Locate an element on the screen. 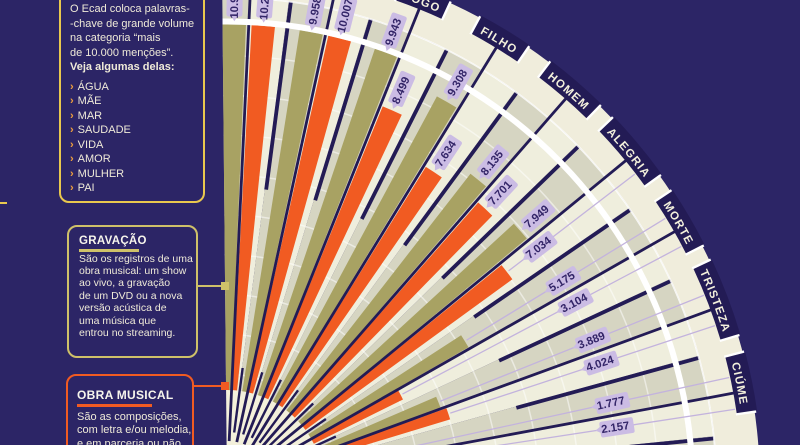  svg-text: 10.261 is located at coordinates (265, 10).